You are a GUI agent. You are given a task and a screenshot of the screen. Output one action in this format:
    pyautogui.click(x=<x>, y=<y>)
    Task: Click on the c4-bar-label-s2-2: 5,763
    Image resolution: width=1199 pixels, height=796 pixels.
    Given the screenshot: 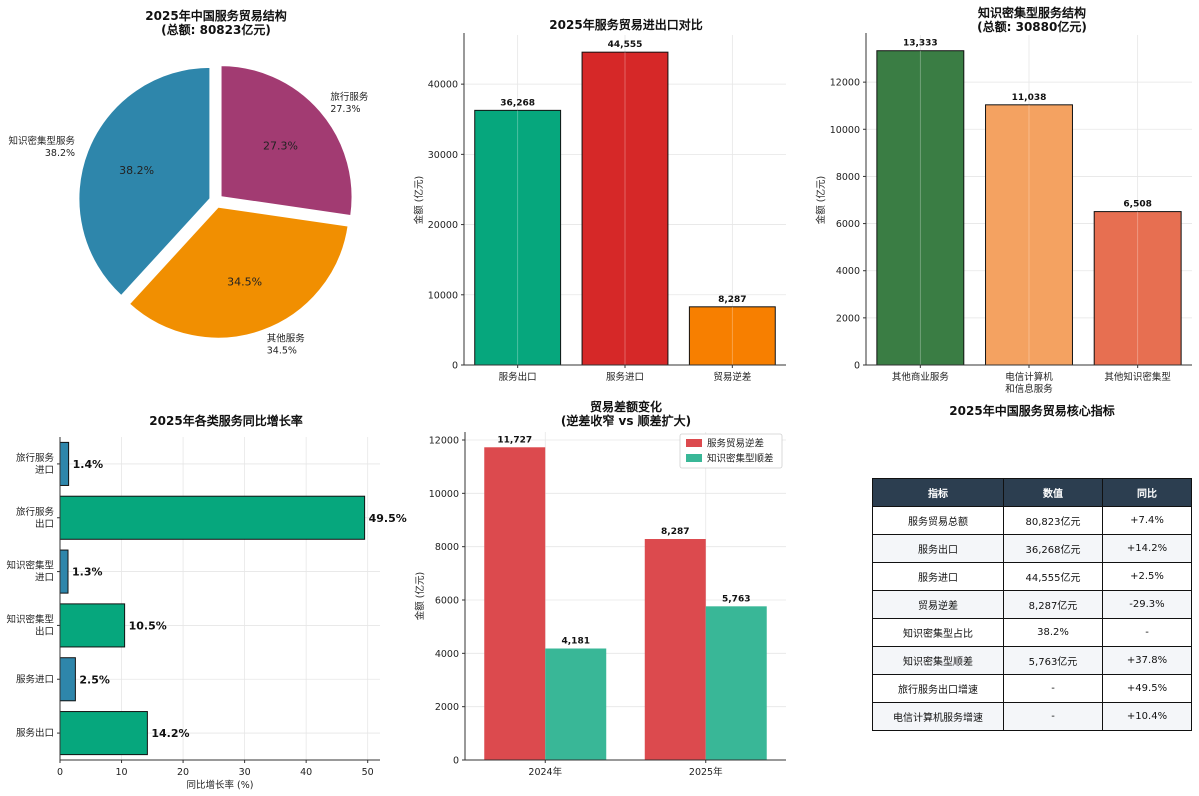 What is the action you would take?
    pyautogui.click(x=736, y=599)
    